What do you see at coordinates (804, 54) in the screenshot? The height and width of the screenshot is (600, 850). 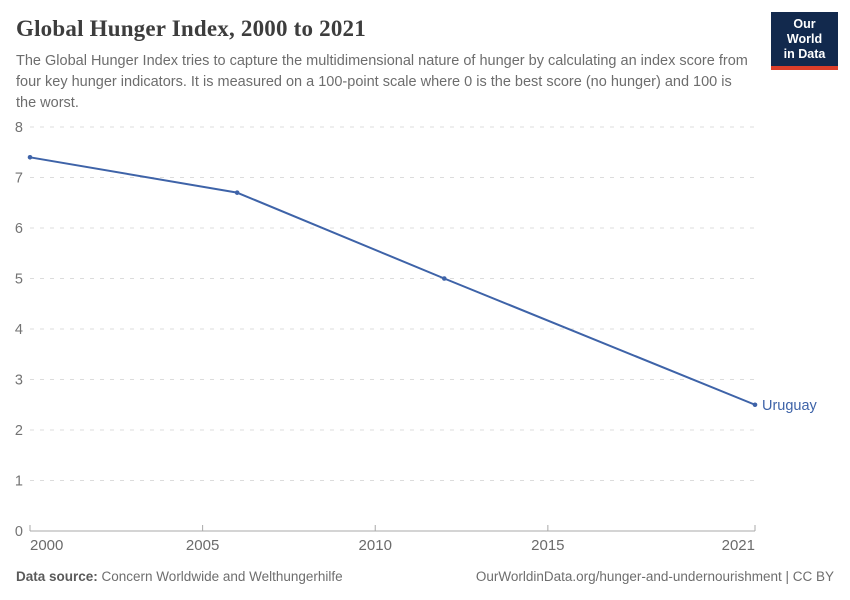 I see `owid-logo-line2: in Data` at bounding box center [804, 54].